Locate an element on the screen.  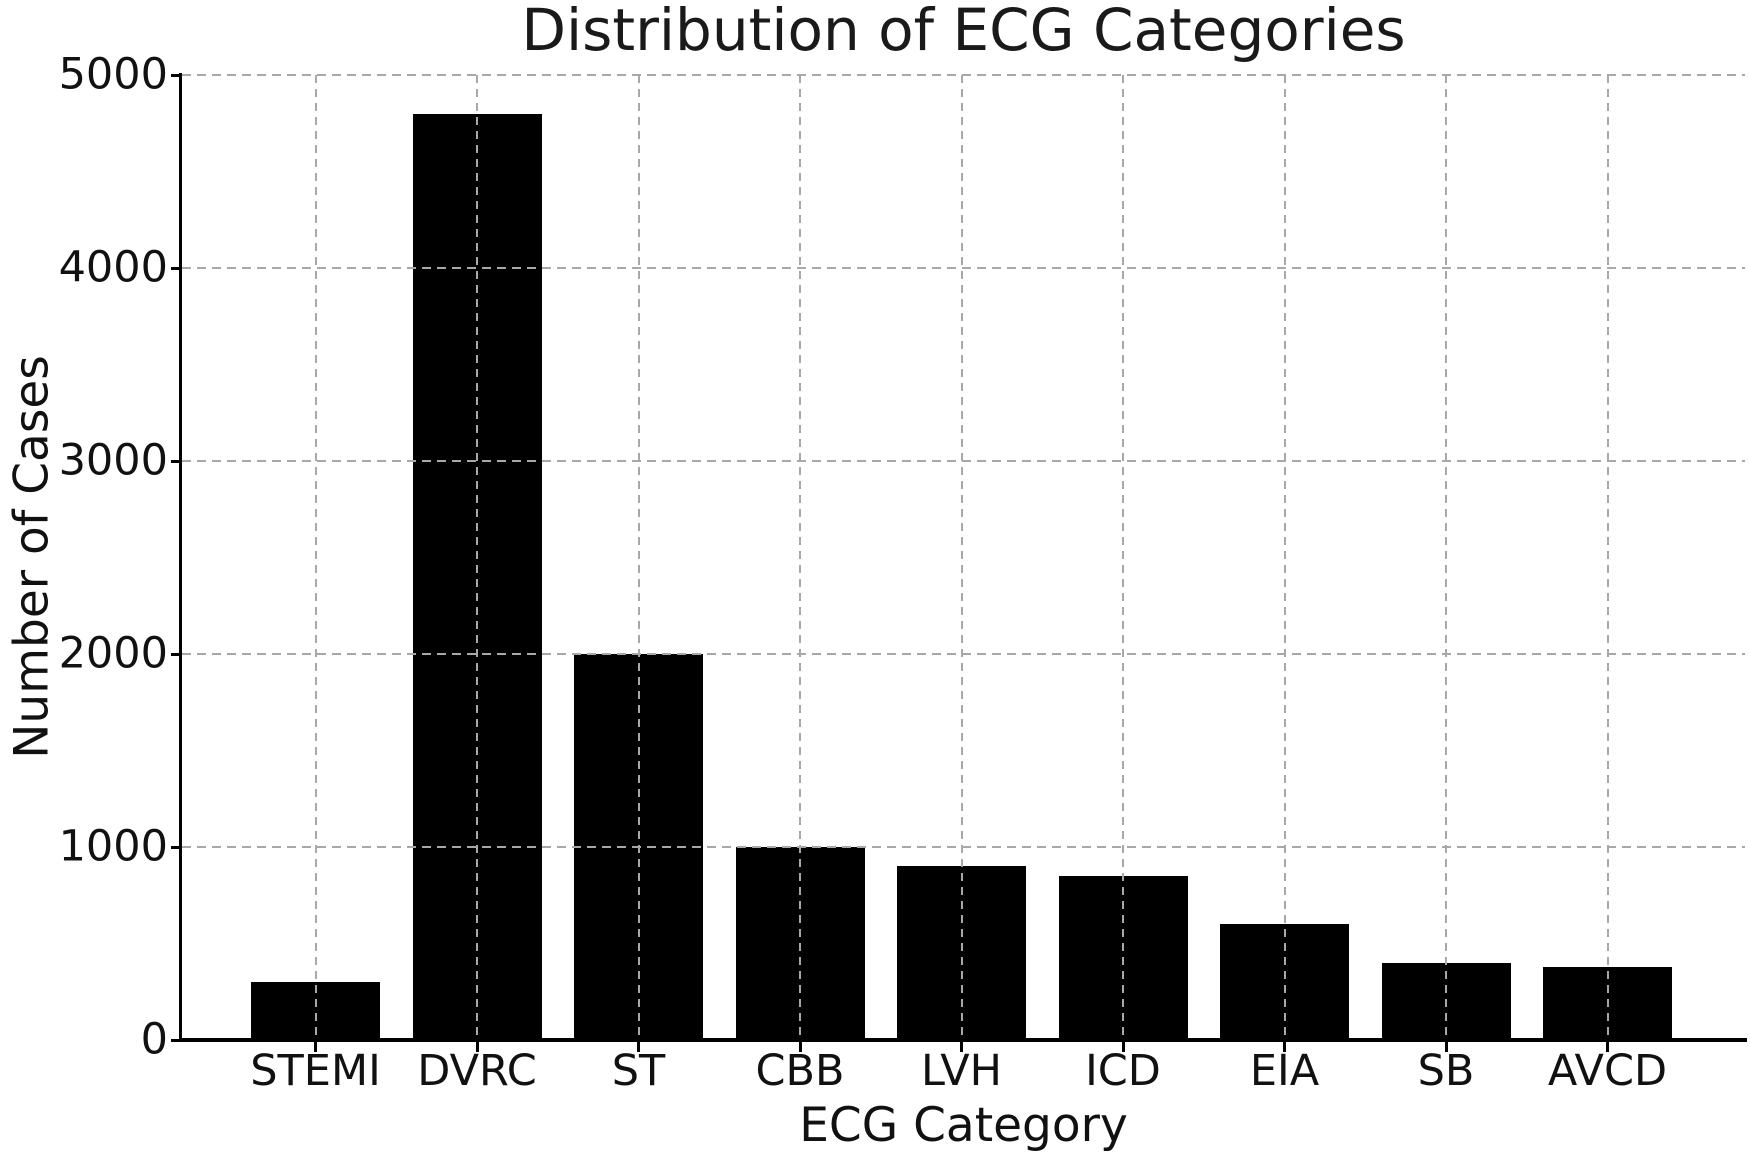
x-tick-label-stemi: STEMI is located at coordinates (315, 1071).